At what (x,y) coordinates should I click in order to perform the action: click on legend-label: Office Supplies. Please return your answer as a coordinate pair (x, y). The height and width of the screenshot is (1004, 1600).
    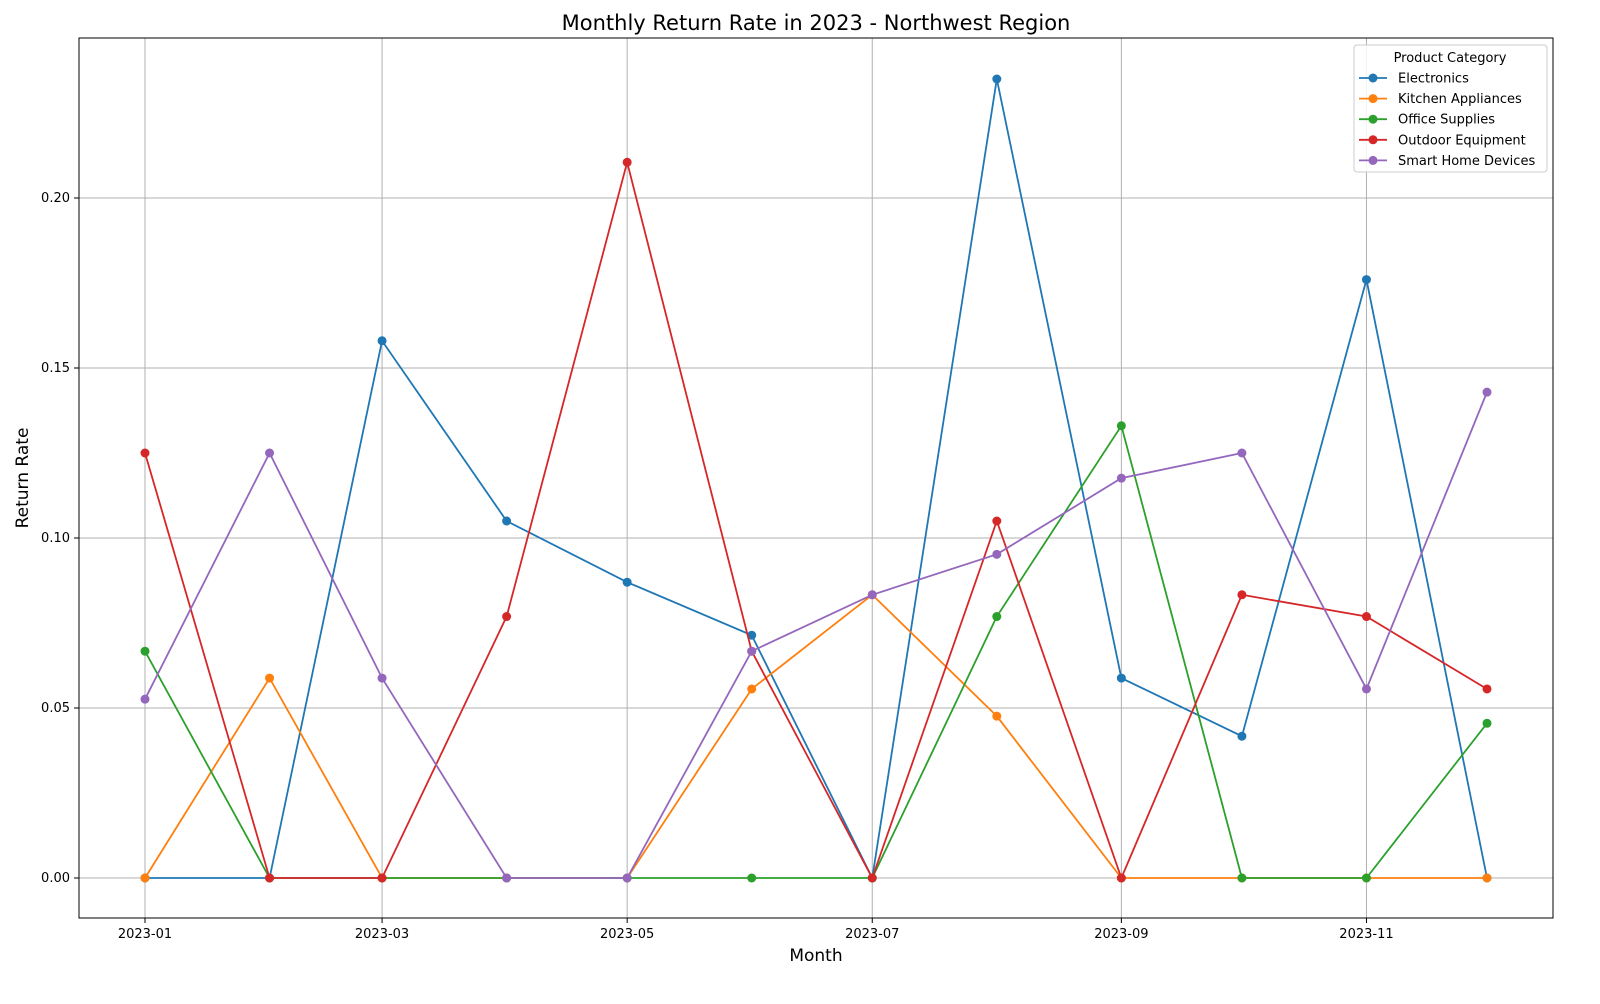
    Looking at the image, I should click on (1446, 120).